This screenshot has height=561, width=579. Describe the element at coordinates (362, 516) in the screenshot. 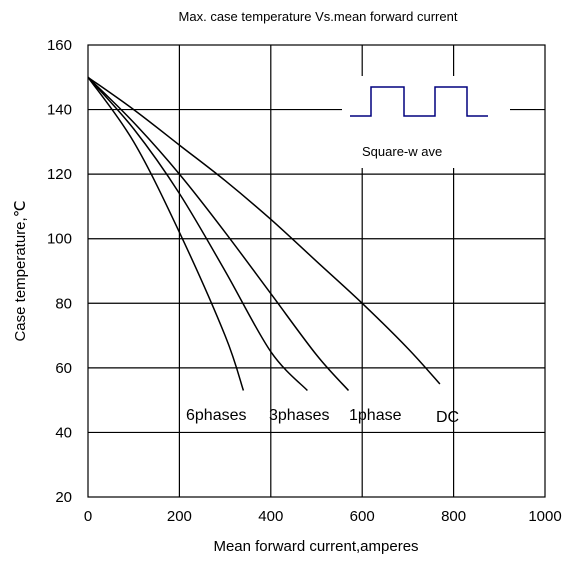

I see `x-tick-label-600: 600` at that location.